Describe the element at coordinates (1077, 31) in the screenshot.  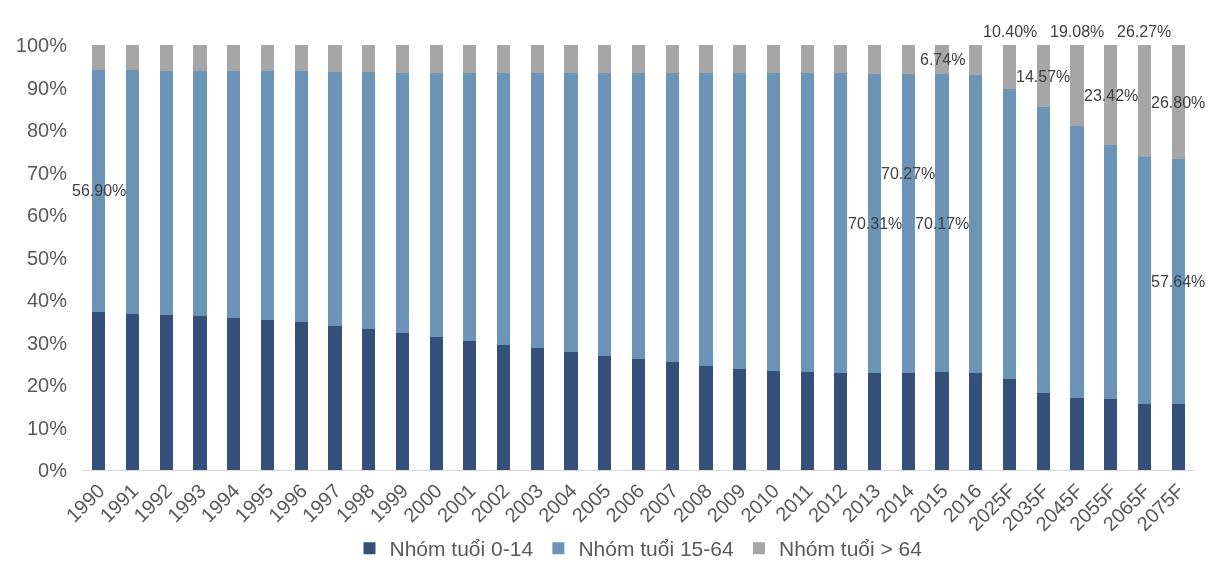
I see `data-label: 19.08%` at that location.